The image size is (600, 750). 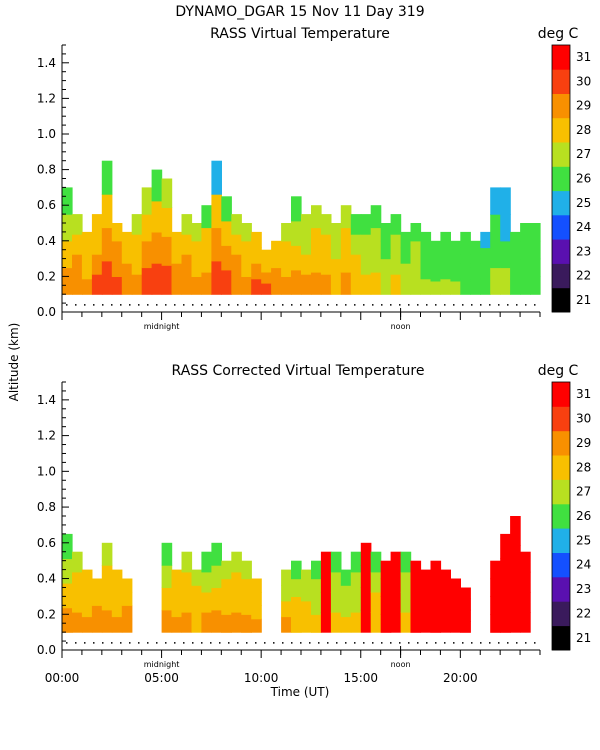 What do you see at coordinates (46, 650) in the screenshot?
I see `y-tick-label: 0.0` at bounding box center [46, 650].